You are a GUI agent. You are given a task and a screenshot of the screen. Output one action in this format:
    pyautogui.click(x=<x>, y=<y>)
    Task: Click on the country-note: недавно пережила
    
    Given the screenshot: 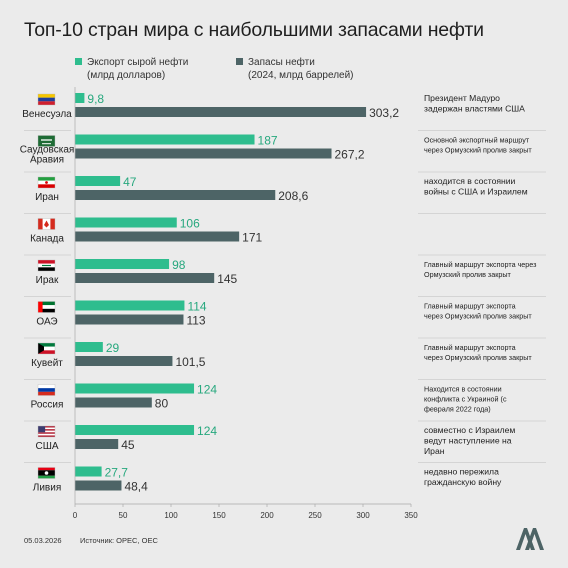 What is the action you would take?
    pyautogui.click(x=461, y=472)
    